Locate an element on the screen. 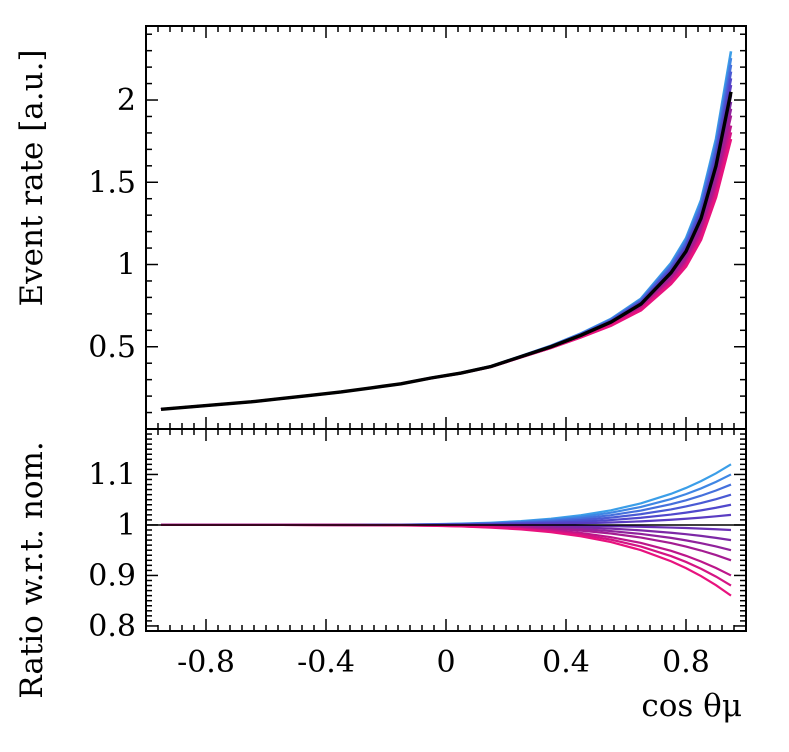 The height and width of the screenshot is (752, 789). x-tick-label: -0.4 is located at coordinates (326, 662).